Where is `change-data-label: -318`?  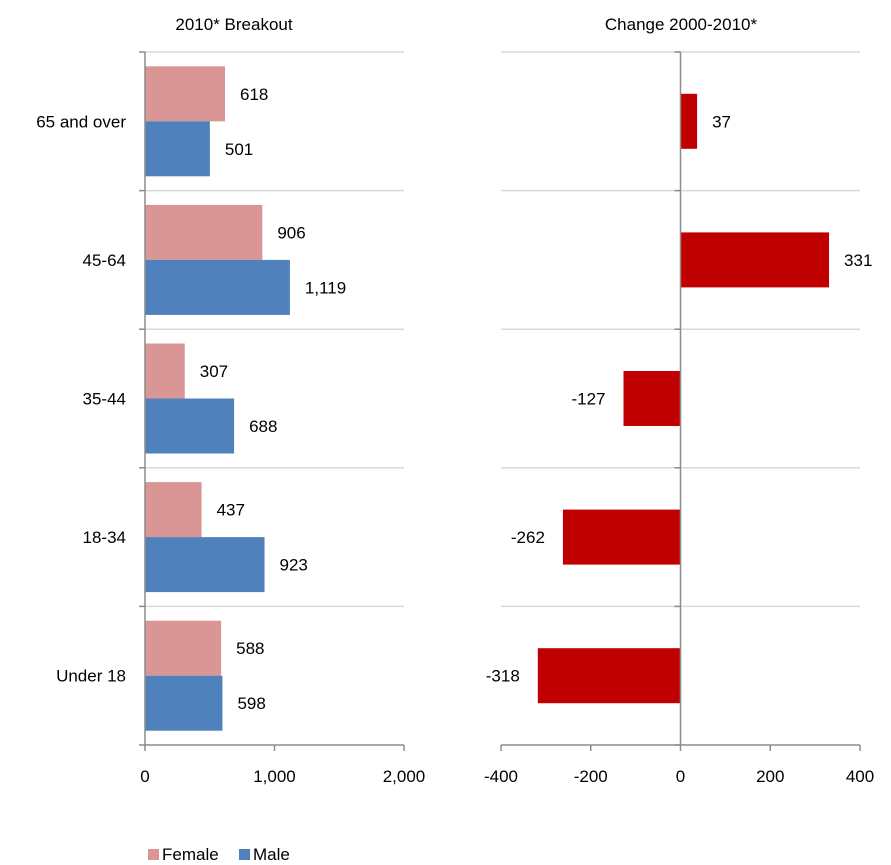 change-data-label: -318 is located at coordinates (503, 676).